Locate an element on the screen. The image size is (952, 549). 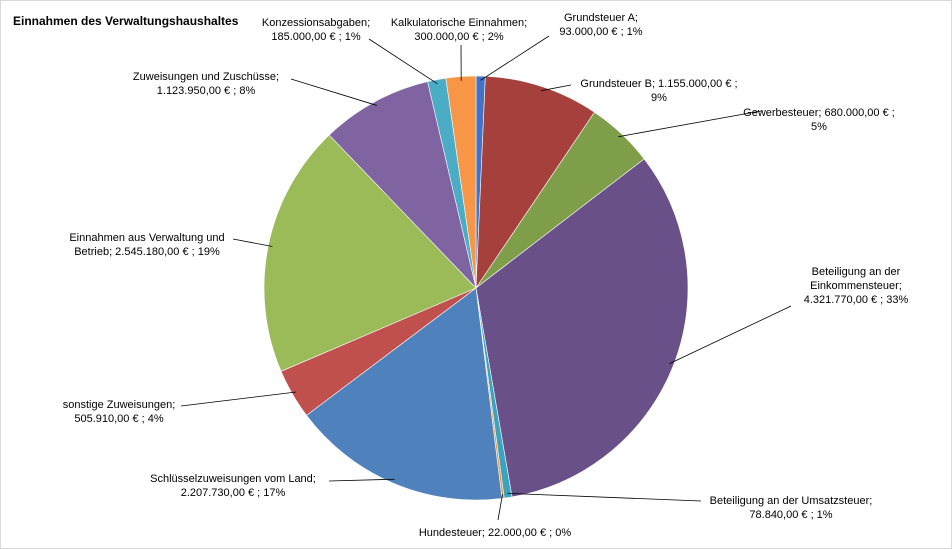
slice-label-line: Schlüsselzuweisungen vom Land; is located at coordinates (233, 479).